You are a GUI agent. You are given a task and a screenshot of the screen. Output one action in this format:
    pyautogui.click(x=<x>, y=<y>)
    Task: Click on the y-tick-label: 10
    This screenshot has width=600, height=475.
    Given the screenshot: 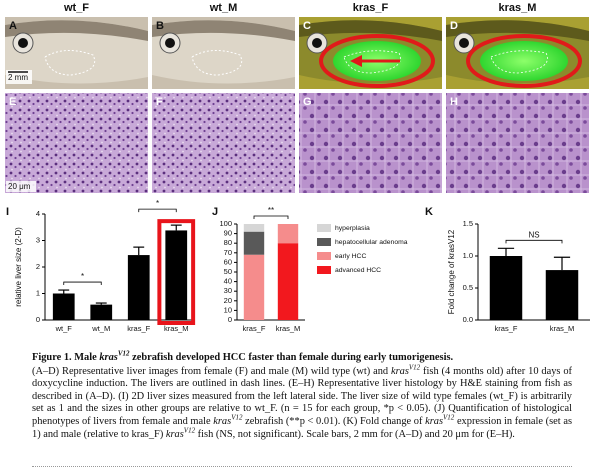 What is the action you would take?
    pyautogui.click(x=228, y=309)
    